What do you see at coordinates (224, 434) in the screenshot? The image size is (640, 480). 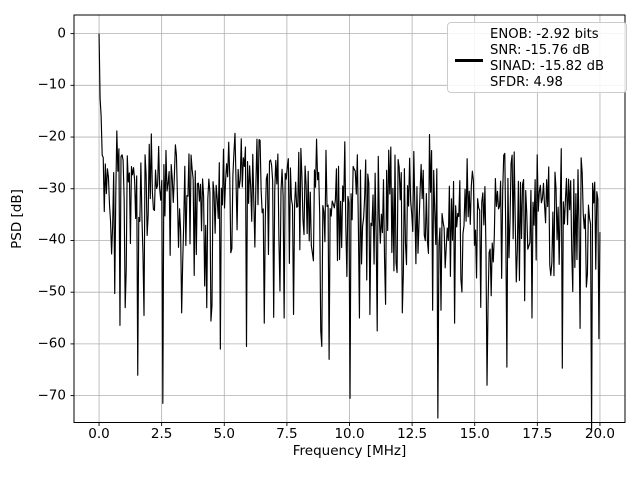 I see `x-tick-label: 5.0` at bounding box center [224, 434].